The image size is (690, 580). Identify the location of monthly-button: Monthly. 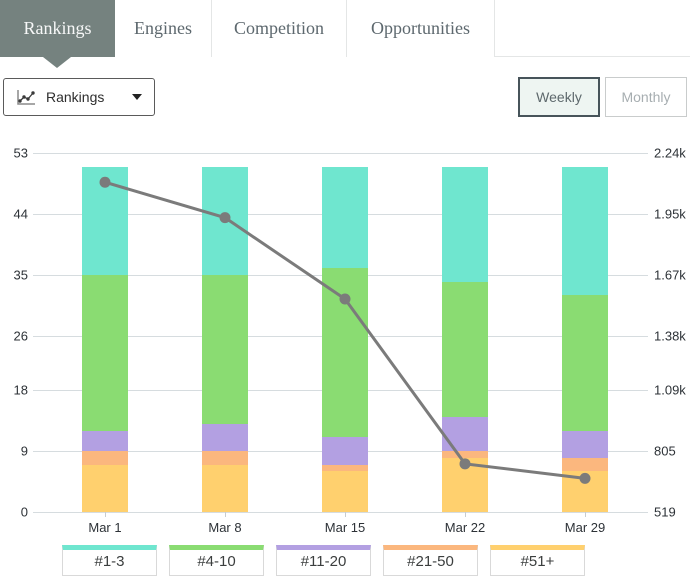
(646, 97).